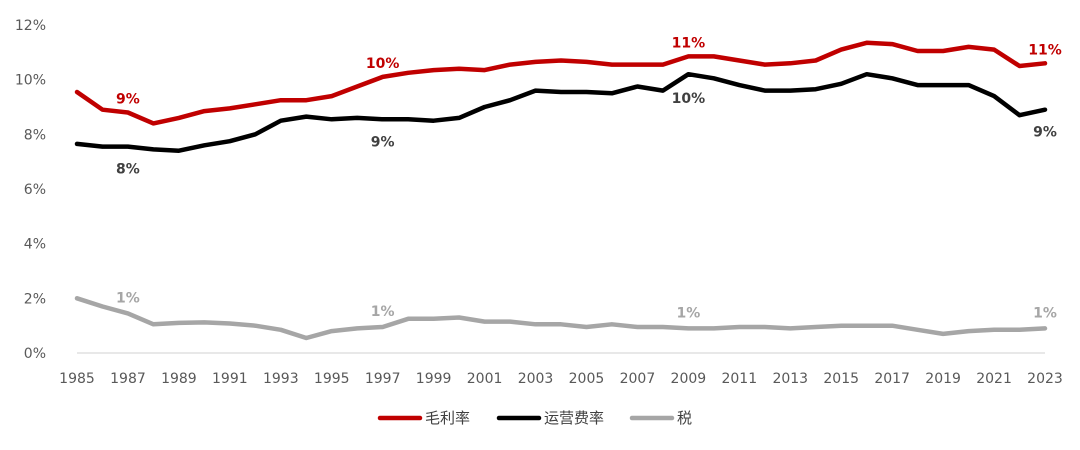 Image resolution: width=1080 pixels, height=450 pixels. I want to click on chart-legend: 毛利率 运营费率 税, so click(534, 418).